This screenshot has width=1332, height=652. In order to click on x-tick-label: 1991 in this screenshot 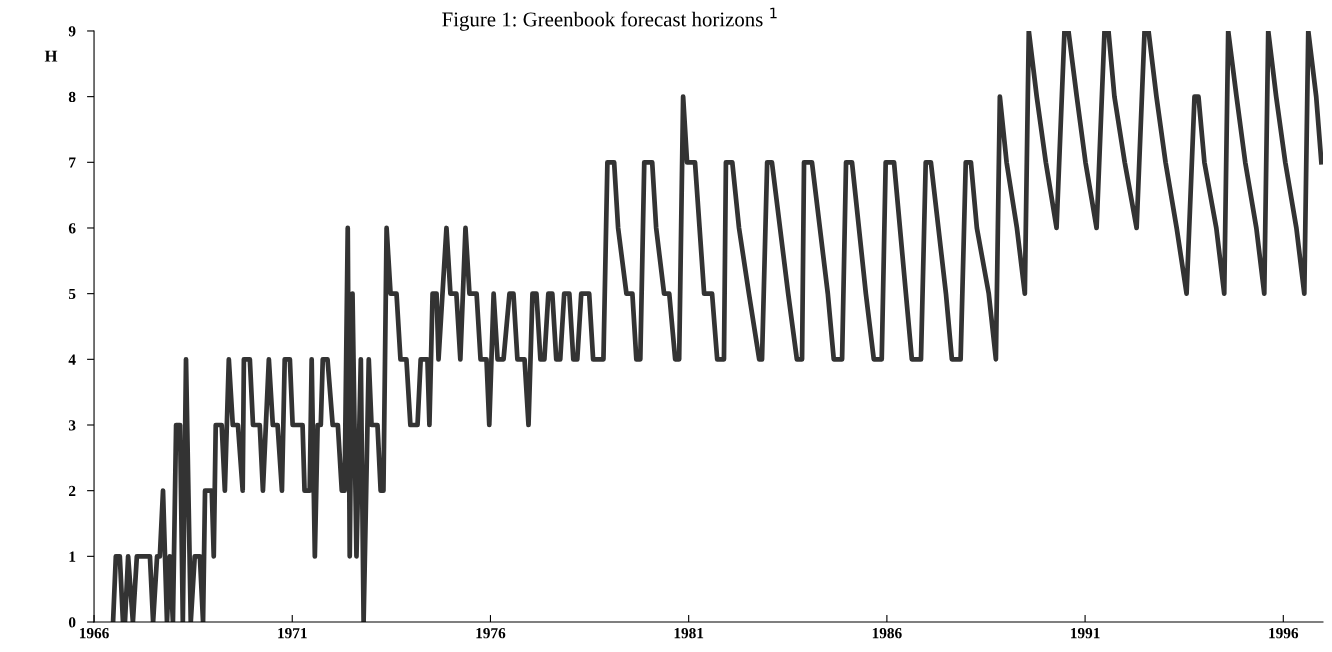, I will do `click(1085, 633)`.